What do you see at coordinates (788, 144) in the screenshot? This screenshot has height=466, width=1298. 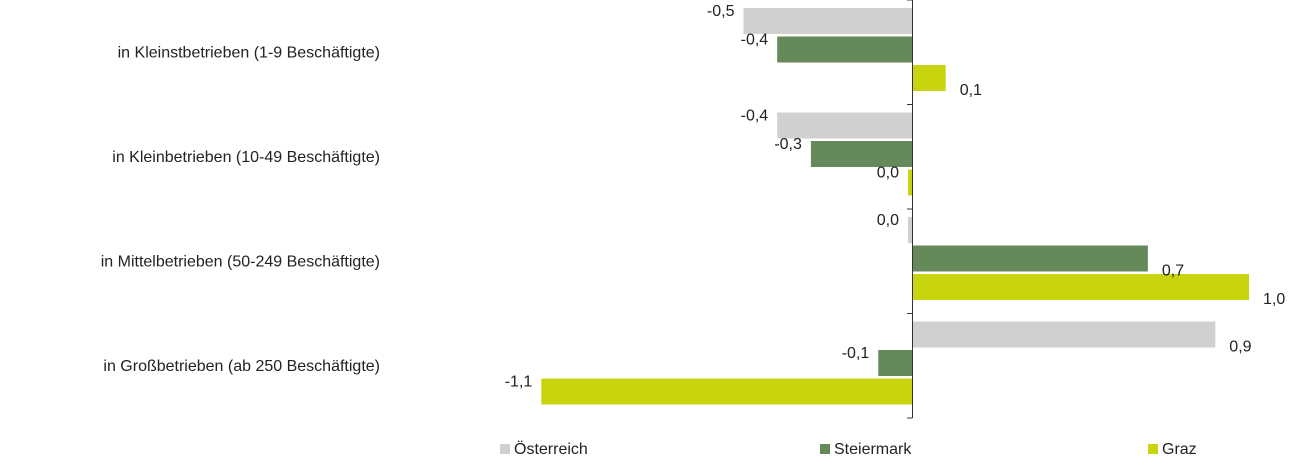 I see `data-label: -0,3` at bounding box center [788, 144].